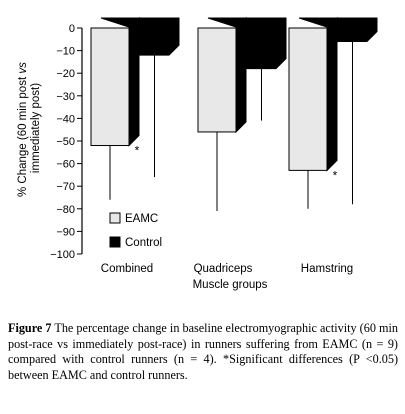 This screenshot has height=414, width=405. Describe the element at coordinates (23, 68) in the screenshot. I see `y-axis-title-vs: vs` at that location.